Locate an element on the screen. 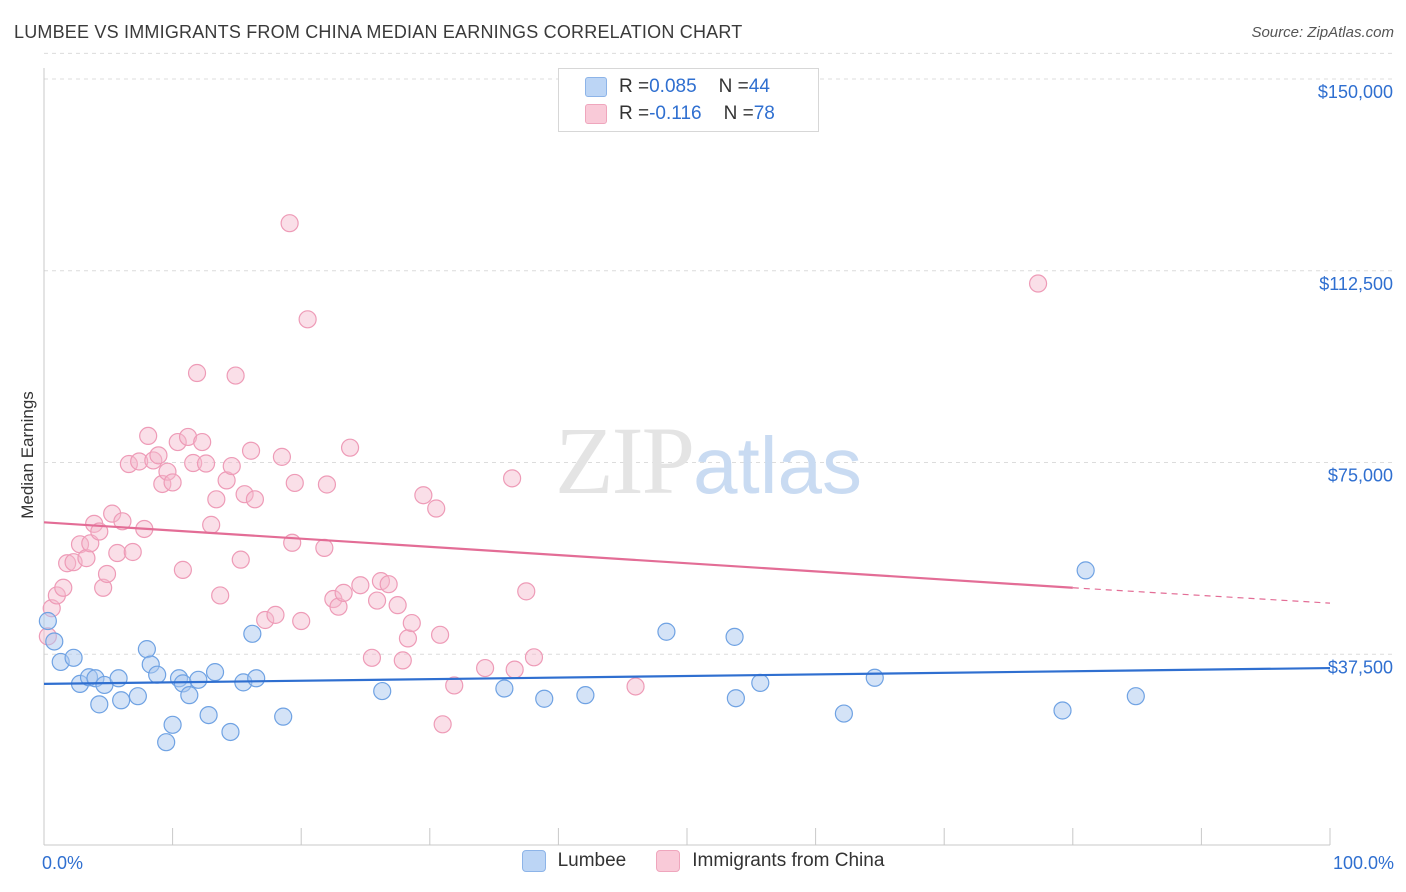 The height and width of the screenshot is (892, 1406). n-value: 44 is located at coordinates (759, 86).